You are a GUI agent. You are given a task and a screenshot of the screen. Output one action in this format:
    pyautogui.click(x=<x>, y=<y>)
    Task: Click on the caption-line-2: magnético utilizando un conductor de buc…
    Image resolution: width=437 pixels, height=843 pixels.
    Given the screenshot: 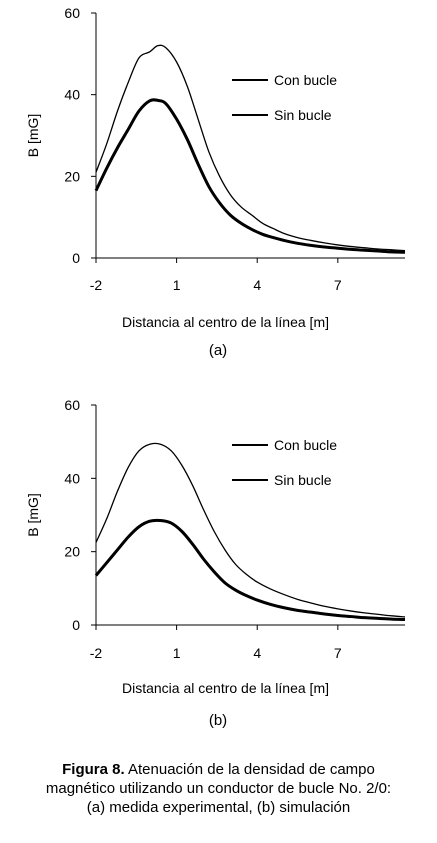 What is the action you would take?
    pyautogui.click(x=218, y=788)
    